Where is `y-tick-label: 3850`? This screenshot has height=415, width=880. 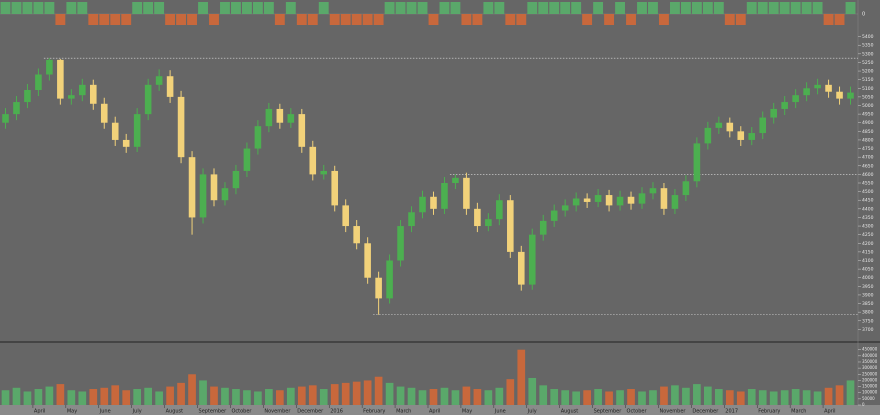 y-tick-label: 3850 is located at coordinates (868, 304).